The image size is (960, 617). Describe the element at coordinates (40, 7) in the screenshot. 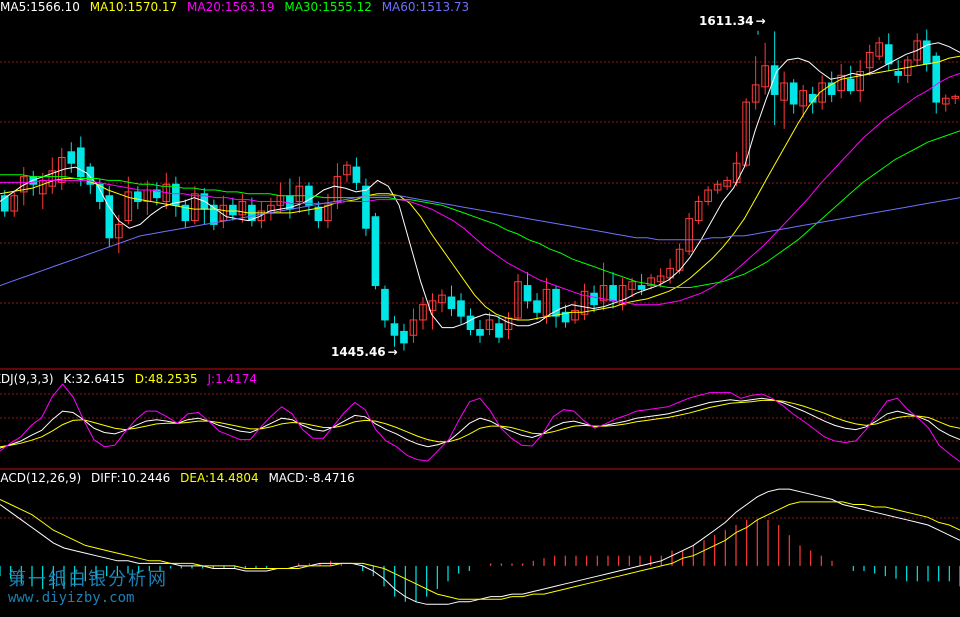

I see `ma5-label: MA5:1566.10` at that location.